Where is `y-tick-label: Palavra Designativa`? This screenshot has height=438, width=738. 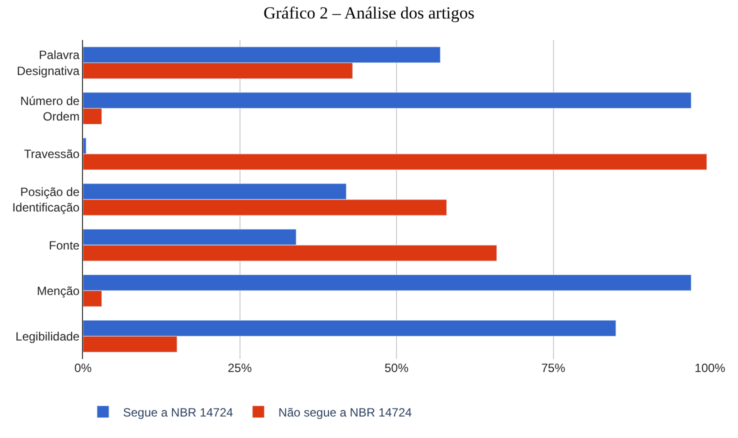 y-tick-label: Palavra Designativa is located at coordinates (48, 63).